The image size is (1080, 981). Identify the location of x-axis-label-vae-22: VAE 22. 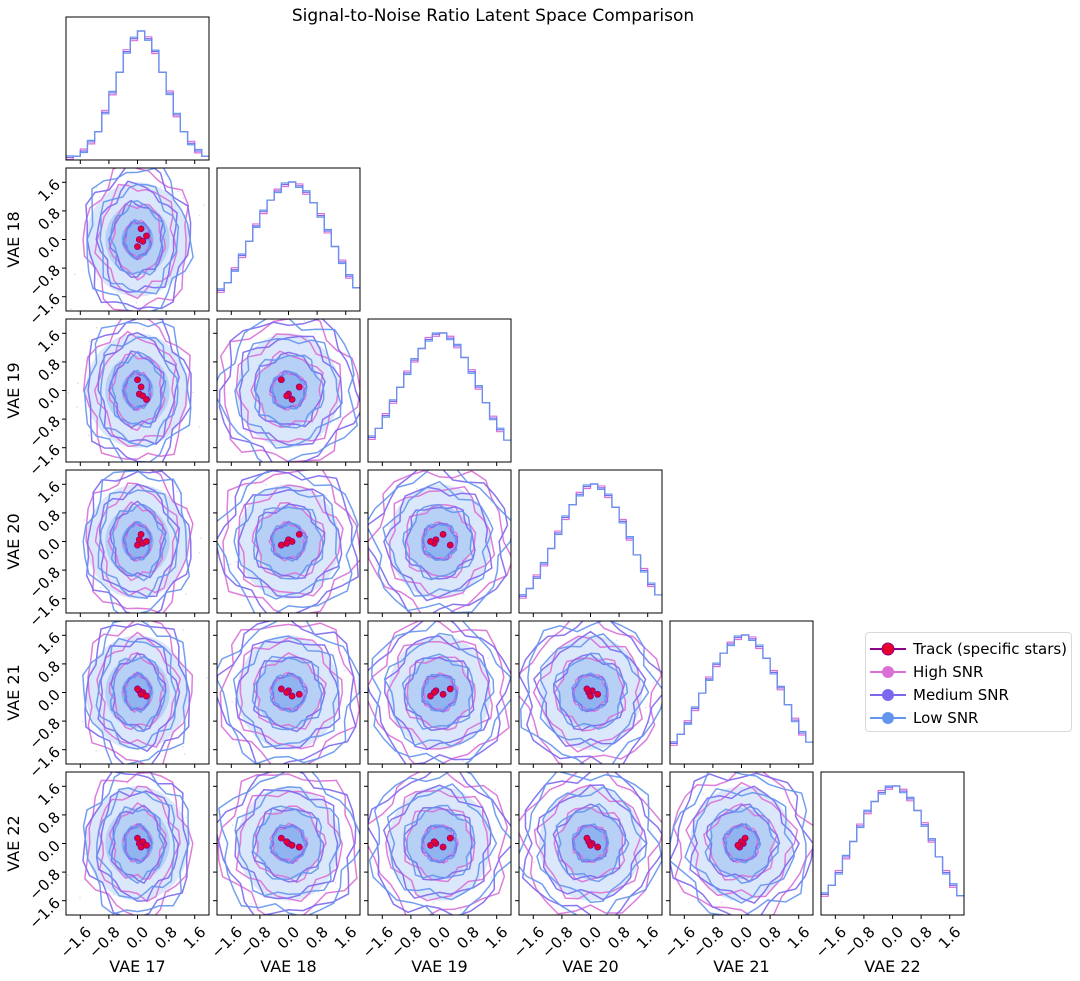
(892, 966).